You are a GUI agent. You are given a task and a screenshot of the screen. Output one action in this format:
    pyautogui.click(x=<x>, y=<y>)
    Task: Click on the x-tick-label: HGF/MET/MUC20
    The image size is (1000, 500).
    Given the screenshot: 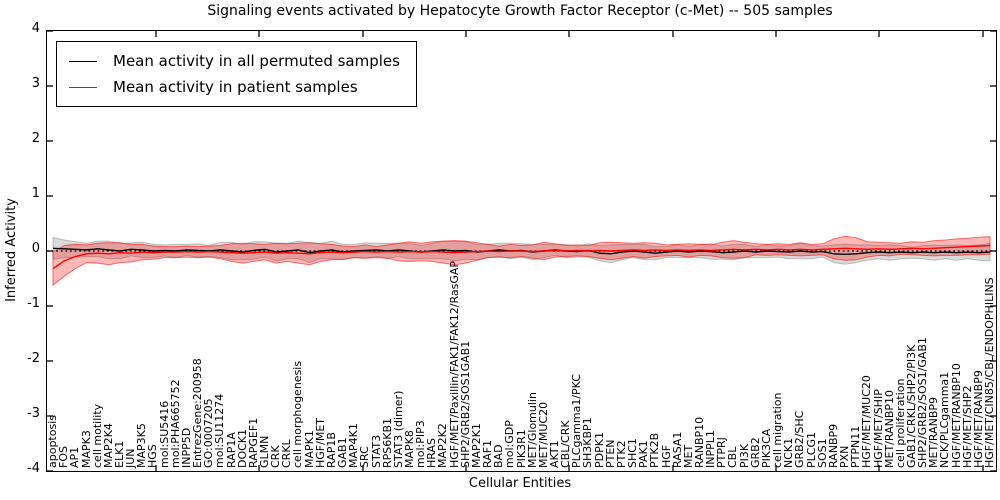 What is the action you would take?
    pyautogui.click(x=867, y=421)
    